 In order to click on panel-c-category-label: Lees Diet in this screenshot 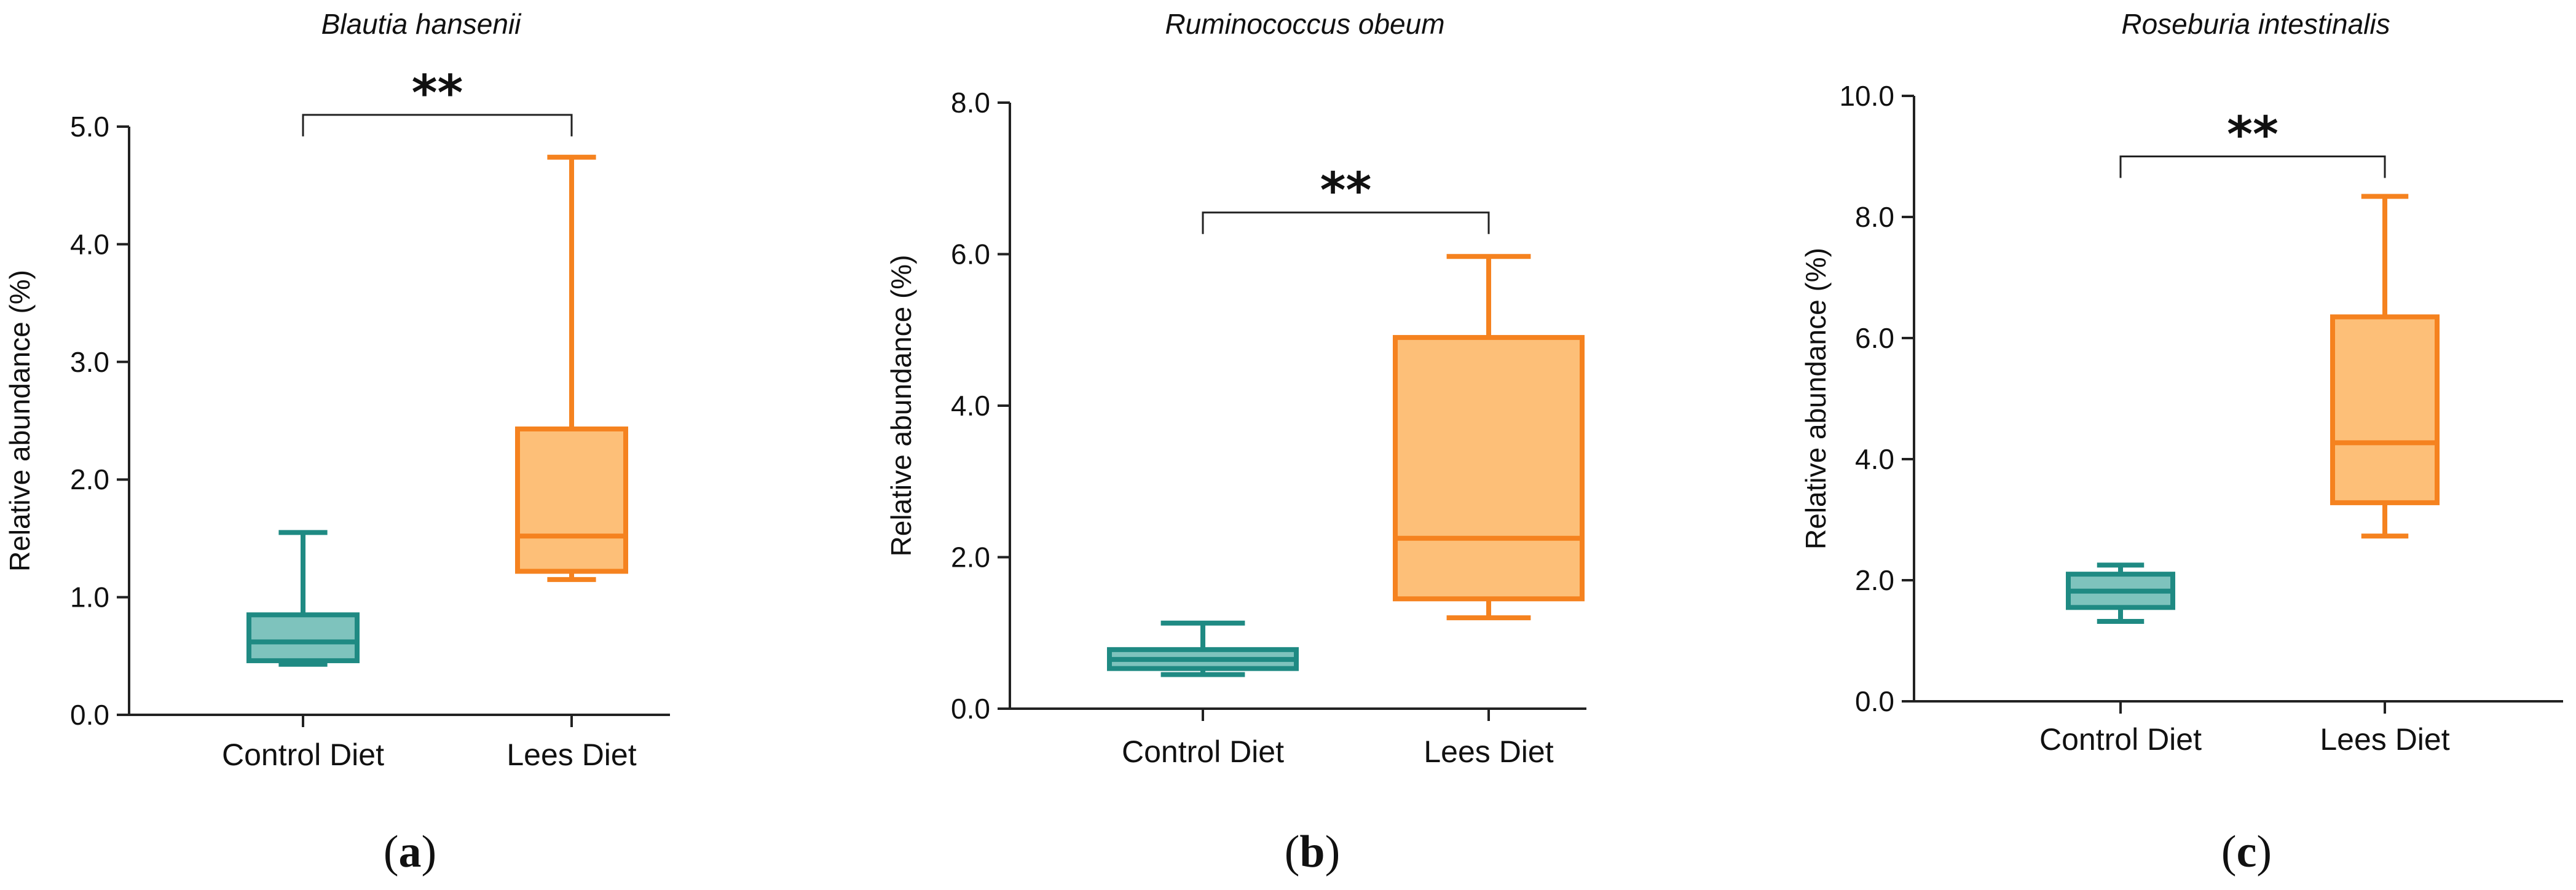, I will do `click(2385, 739)`.